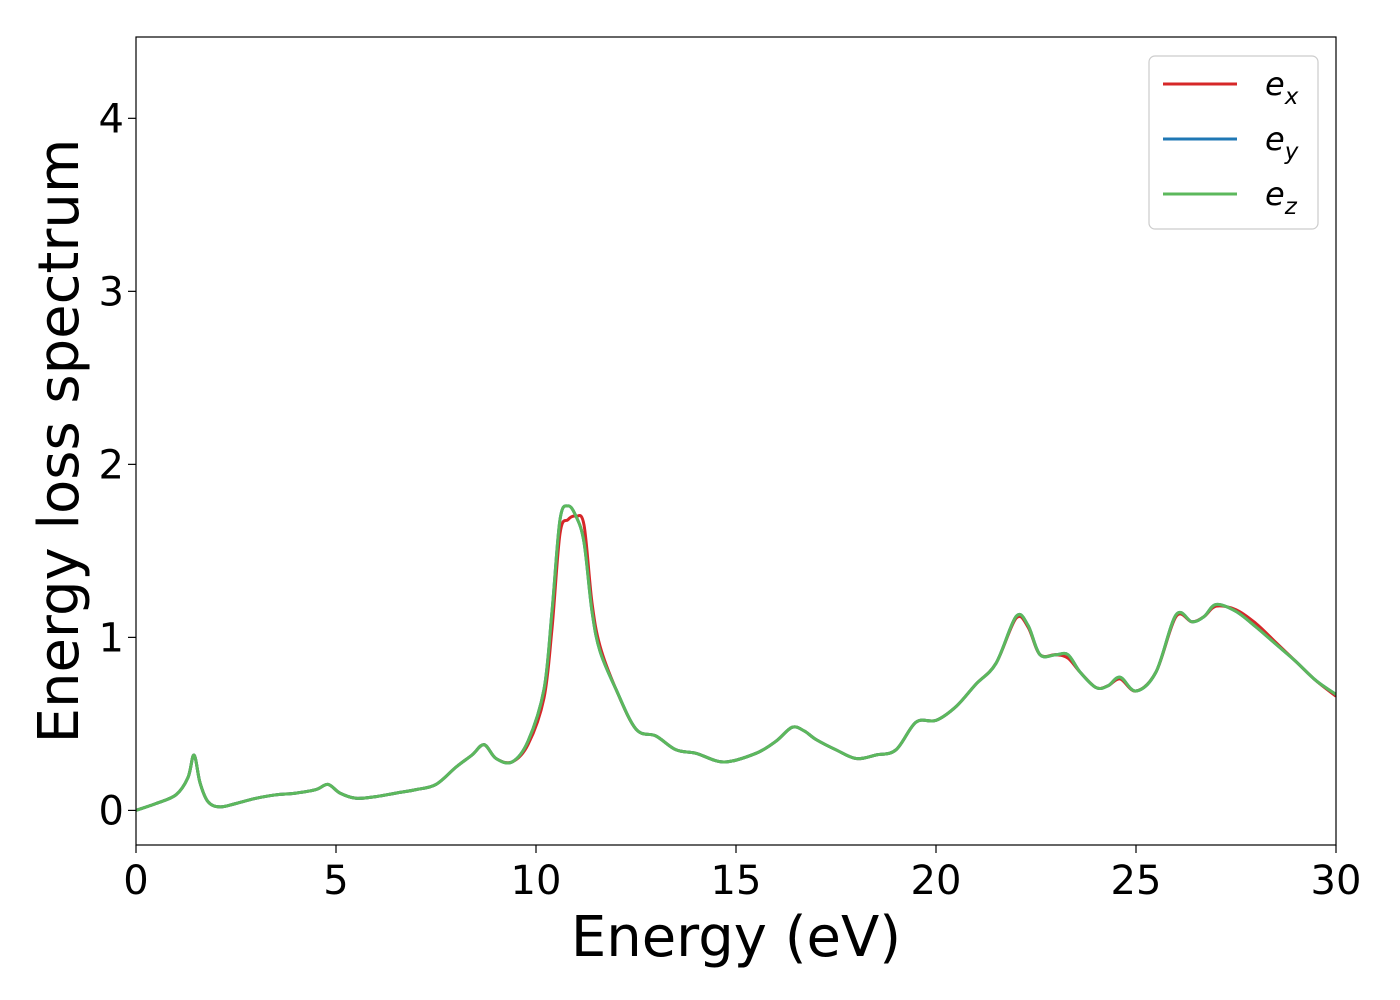  I want to click on x-tick-label: 5, so click(335, 881).